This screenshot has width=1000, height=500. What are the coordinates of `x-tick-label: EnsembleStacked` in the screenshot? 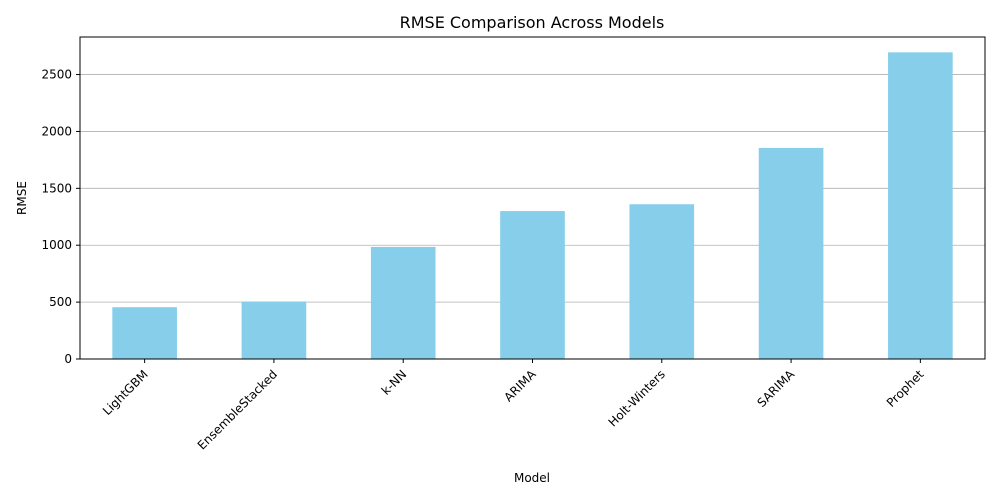 It's located at (237, 409).